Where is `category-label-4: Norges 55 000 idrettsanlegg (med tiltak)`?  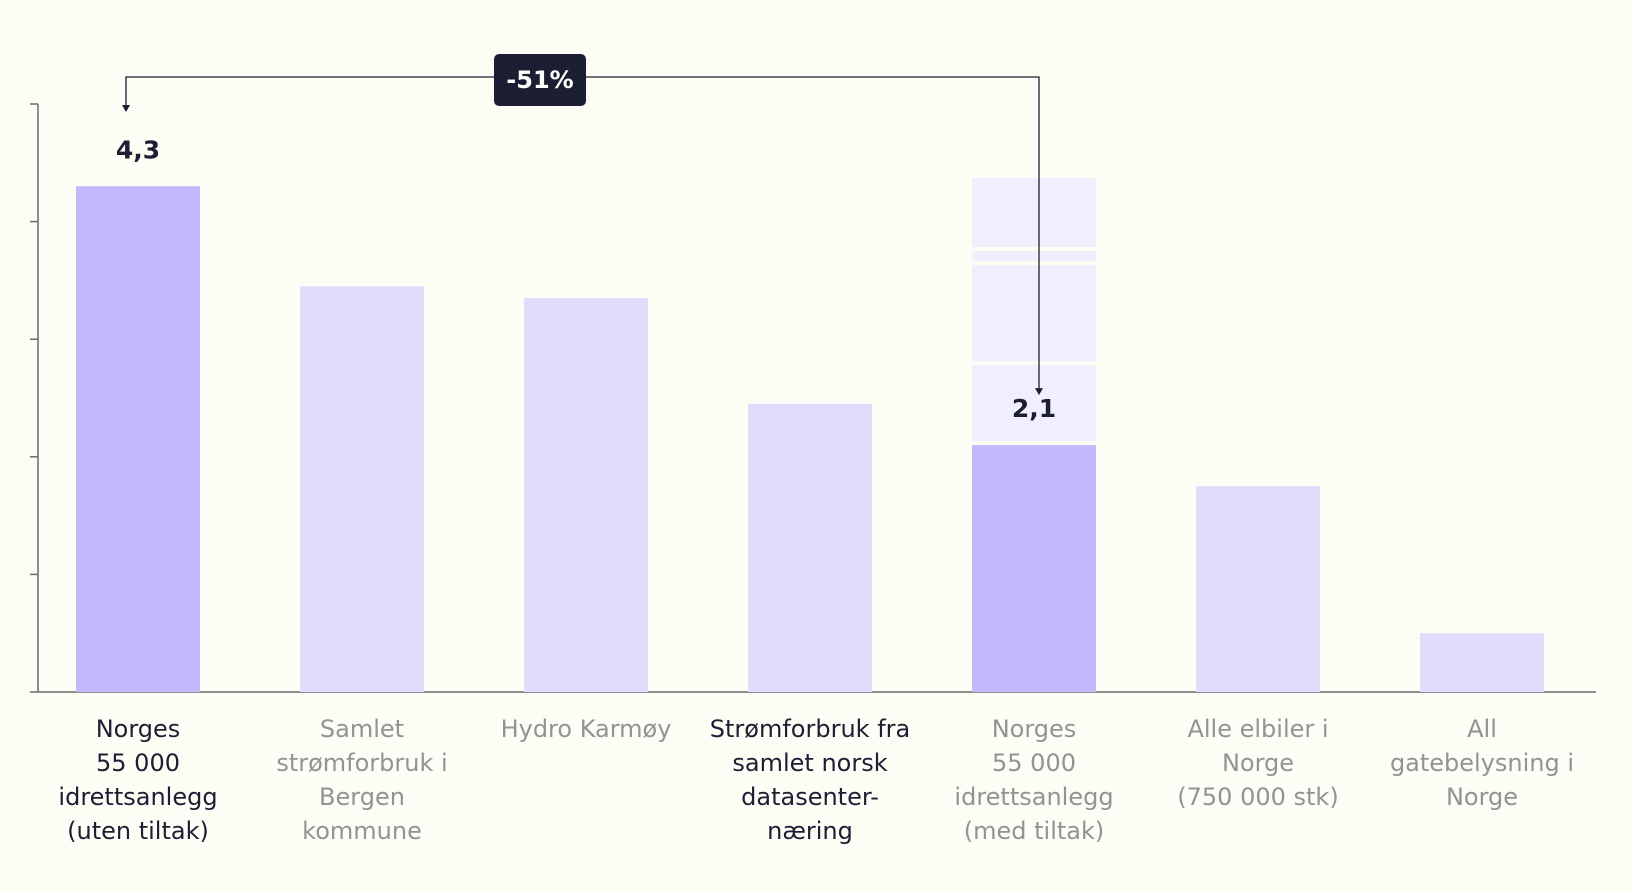
category-label-4: Norges 55 000 idrettsanlegg (med tiltak) is located at coordinates (1033, 780).